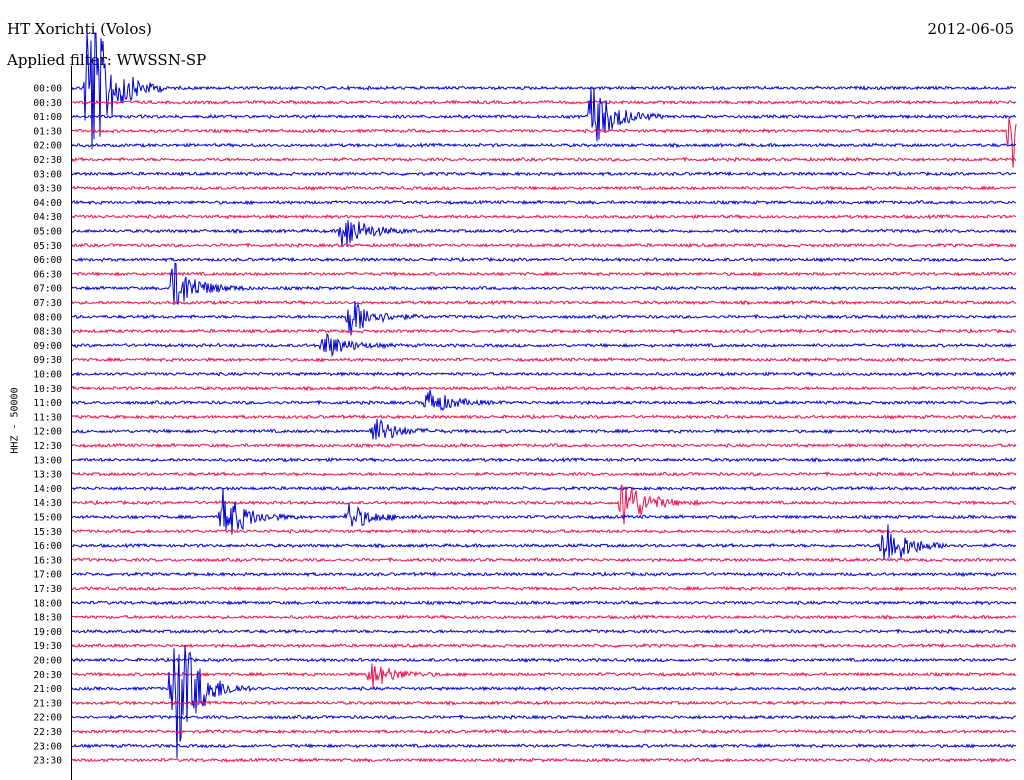  I want to click on time-label: 00:00, so click(47, 89).